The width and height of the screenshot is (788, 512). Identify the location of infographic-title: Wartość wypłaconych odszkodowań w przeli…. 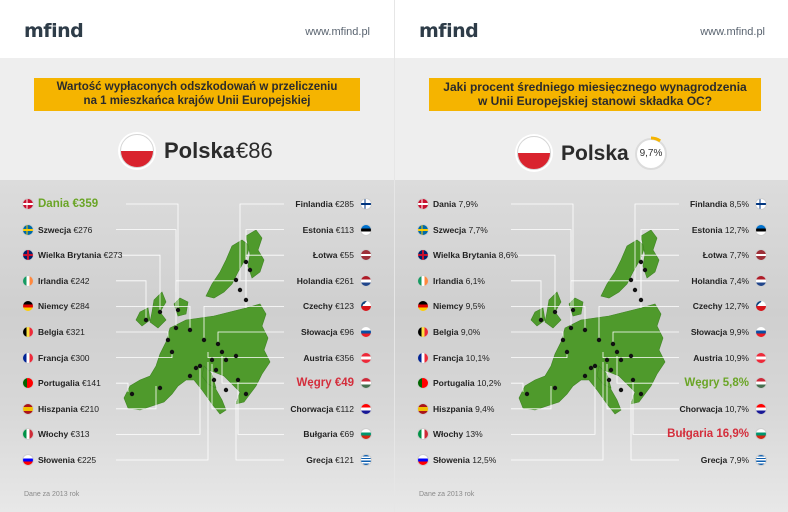
(197, 94).